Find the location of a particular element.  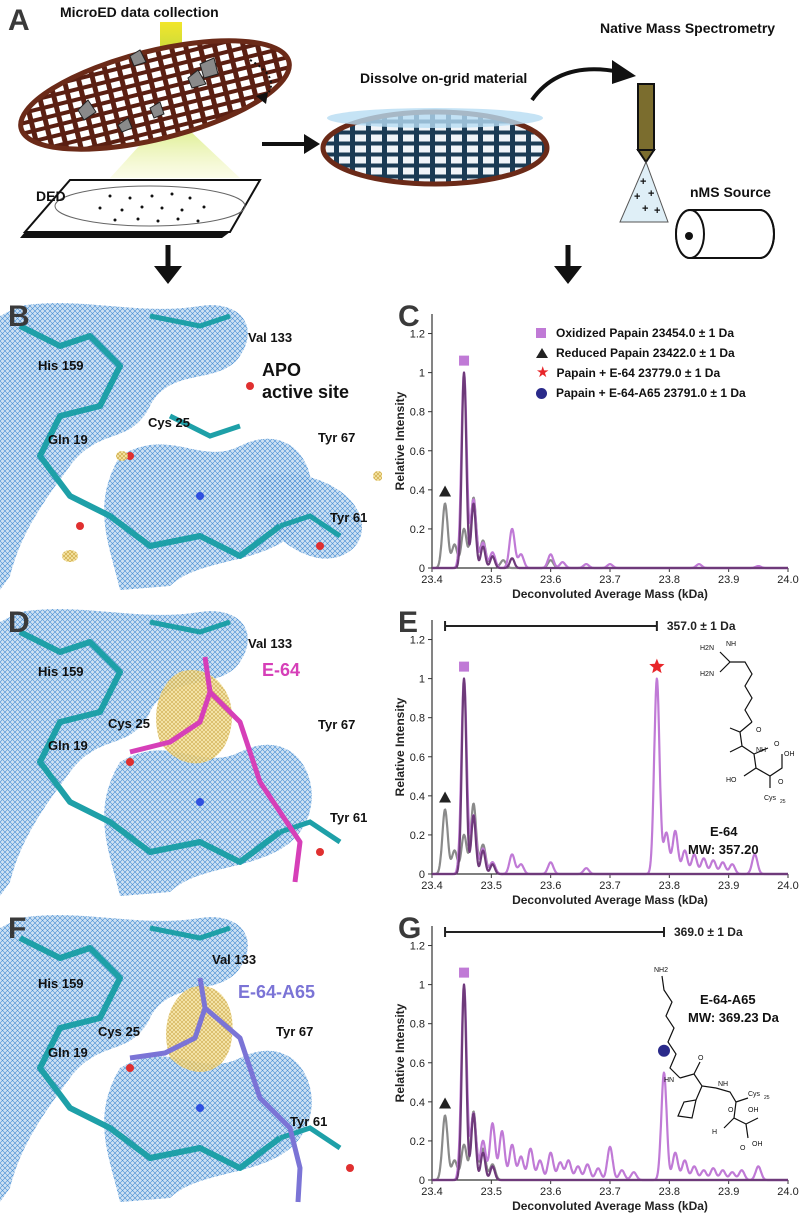

nms-source-cylinder is located at coordinates (725, 234).